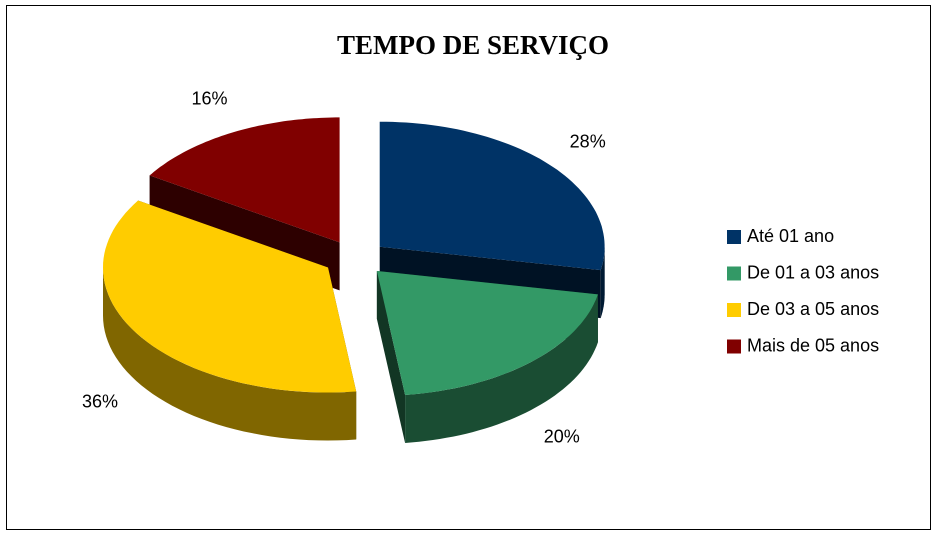 The height and width of the screenshot is (536, 936). What do you see at coordinates (813, 345) in the screenshot?
I see `legend-label: Mais de 05 anos` at bounding box center [813, 345].